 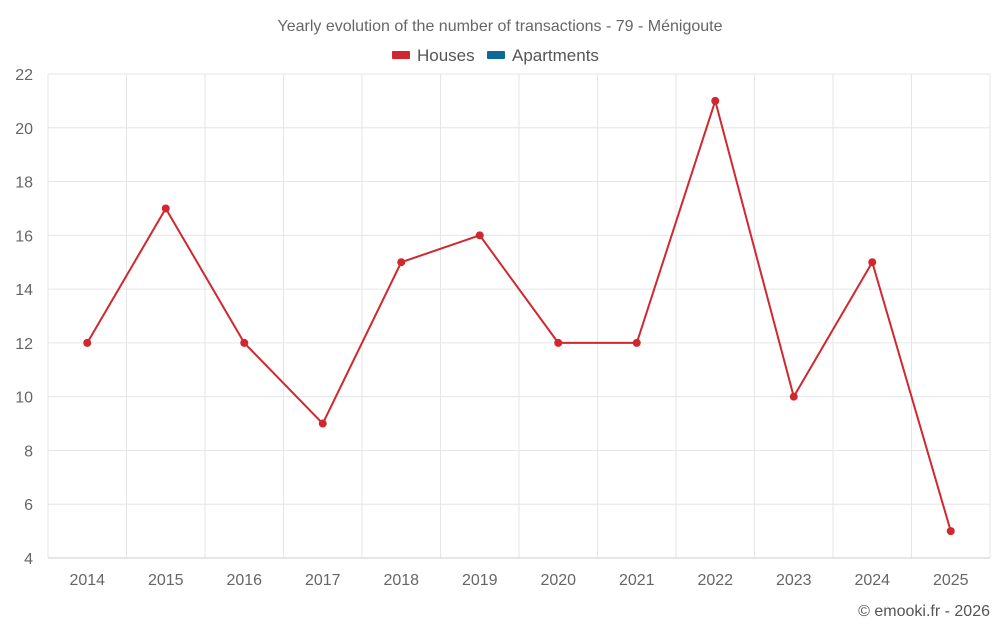 I want to click on x-tick-label: 2025, so click(x=951, y=580).